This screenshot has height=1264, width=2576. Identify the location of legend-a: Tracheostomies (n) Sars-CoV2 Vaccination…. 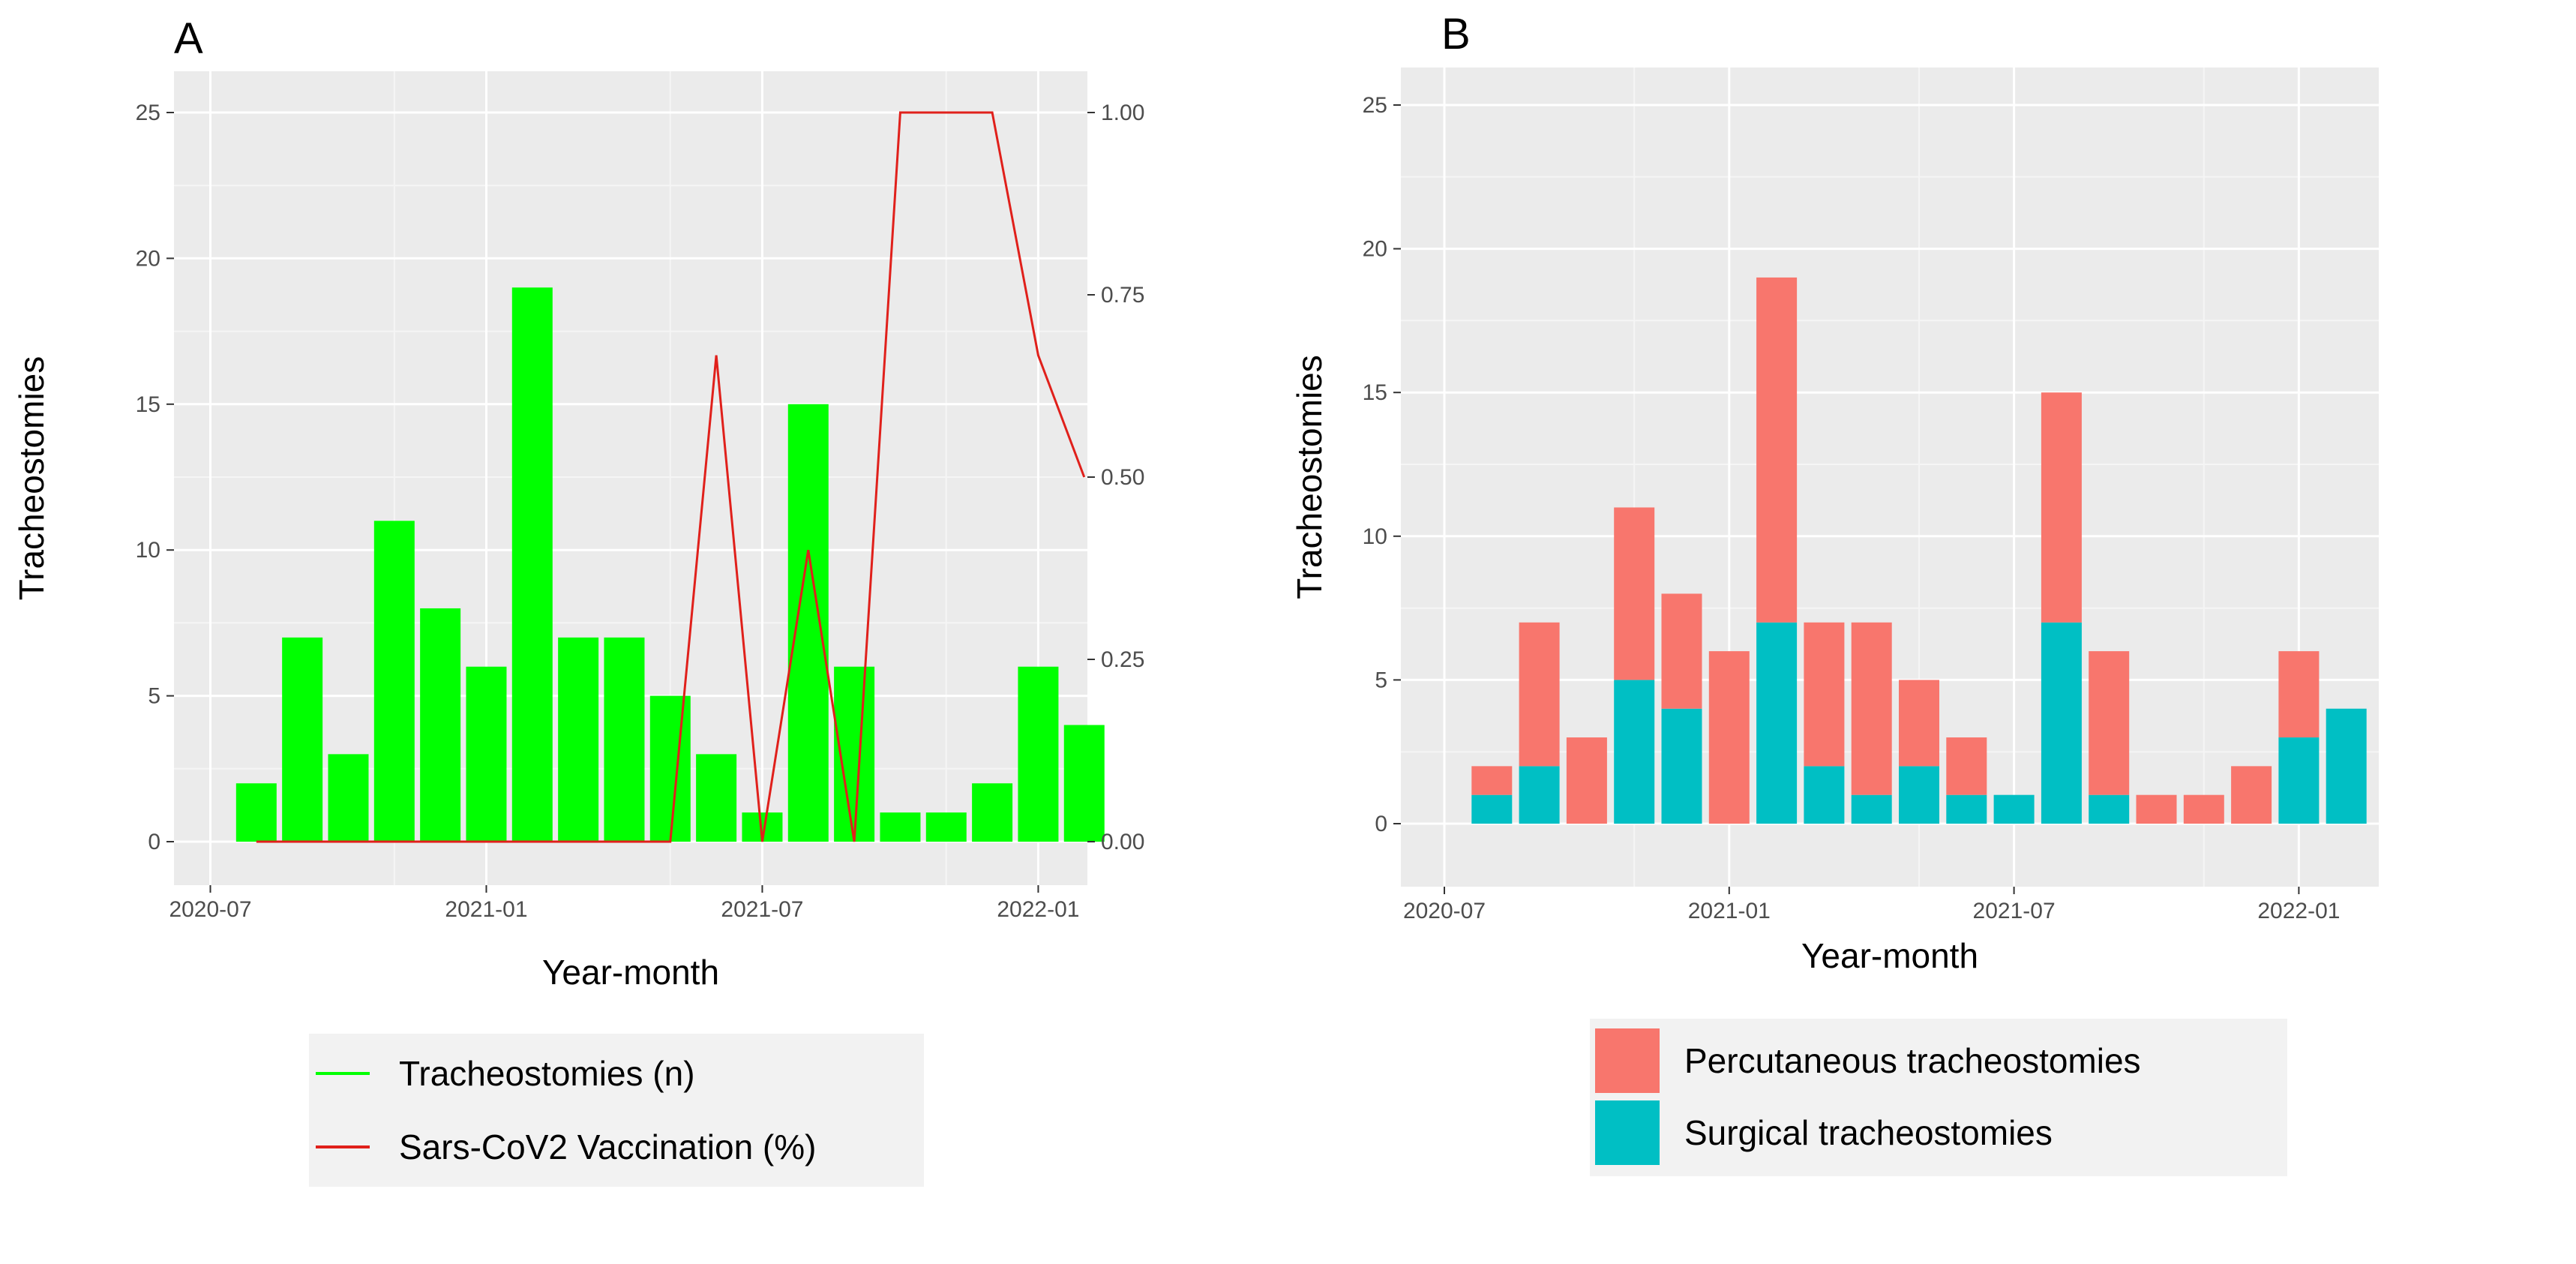
(616, 1111).